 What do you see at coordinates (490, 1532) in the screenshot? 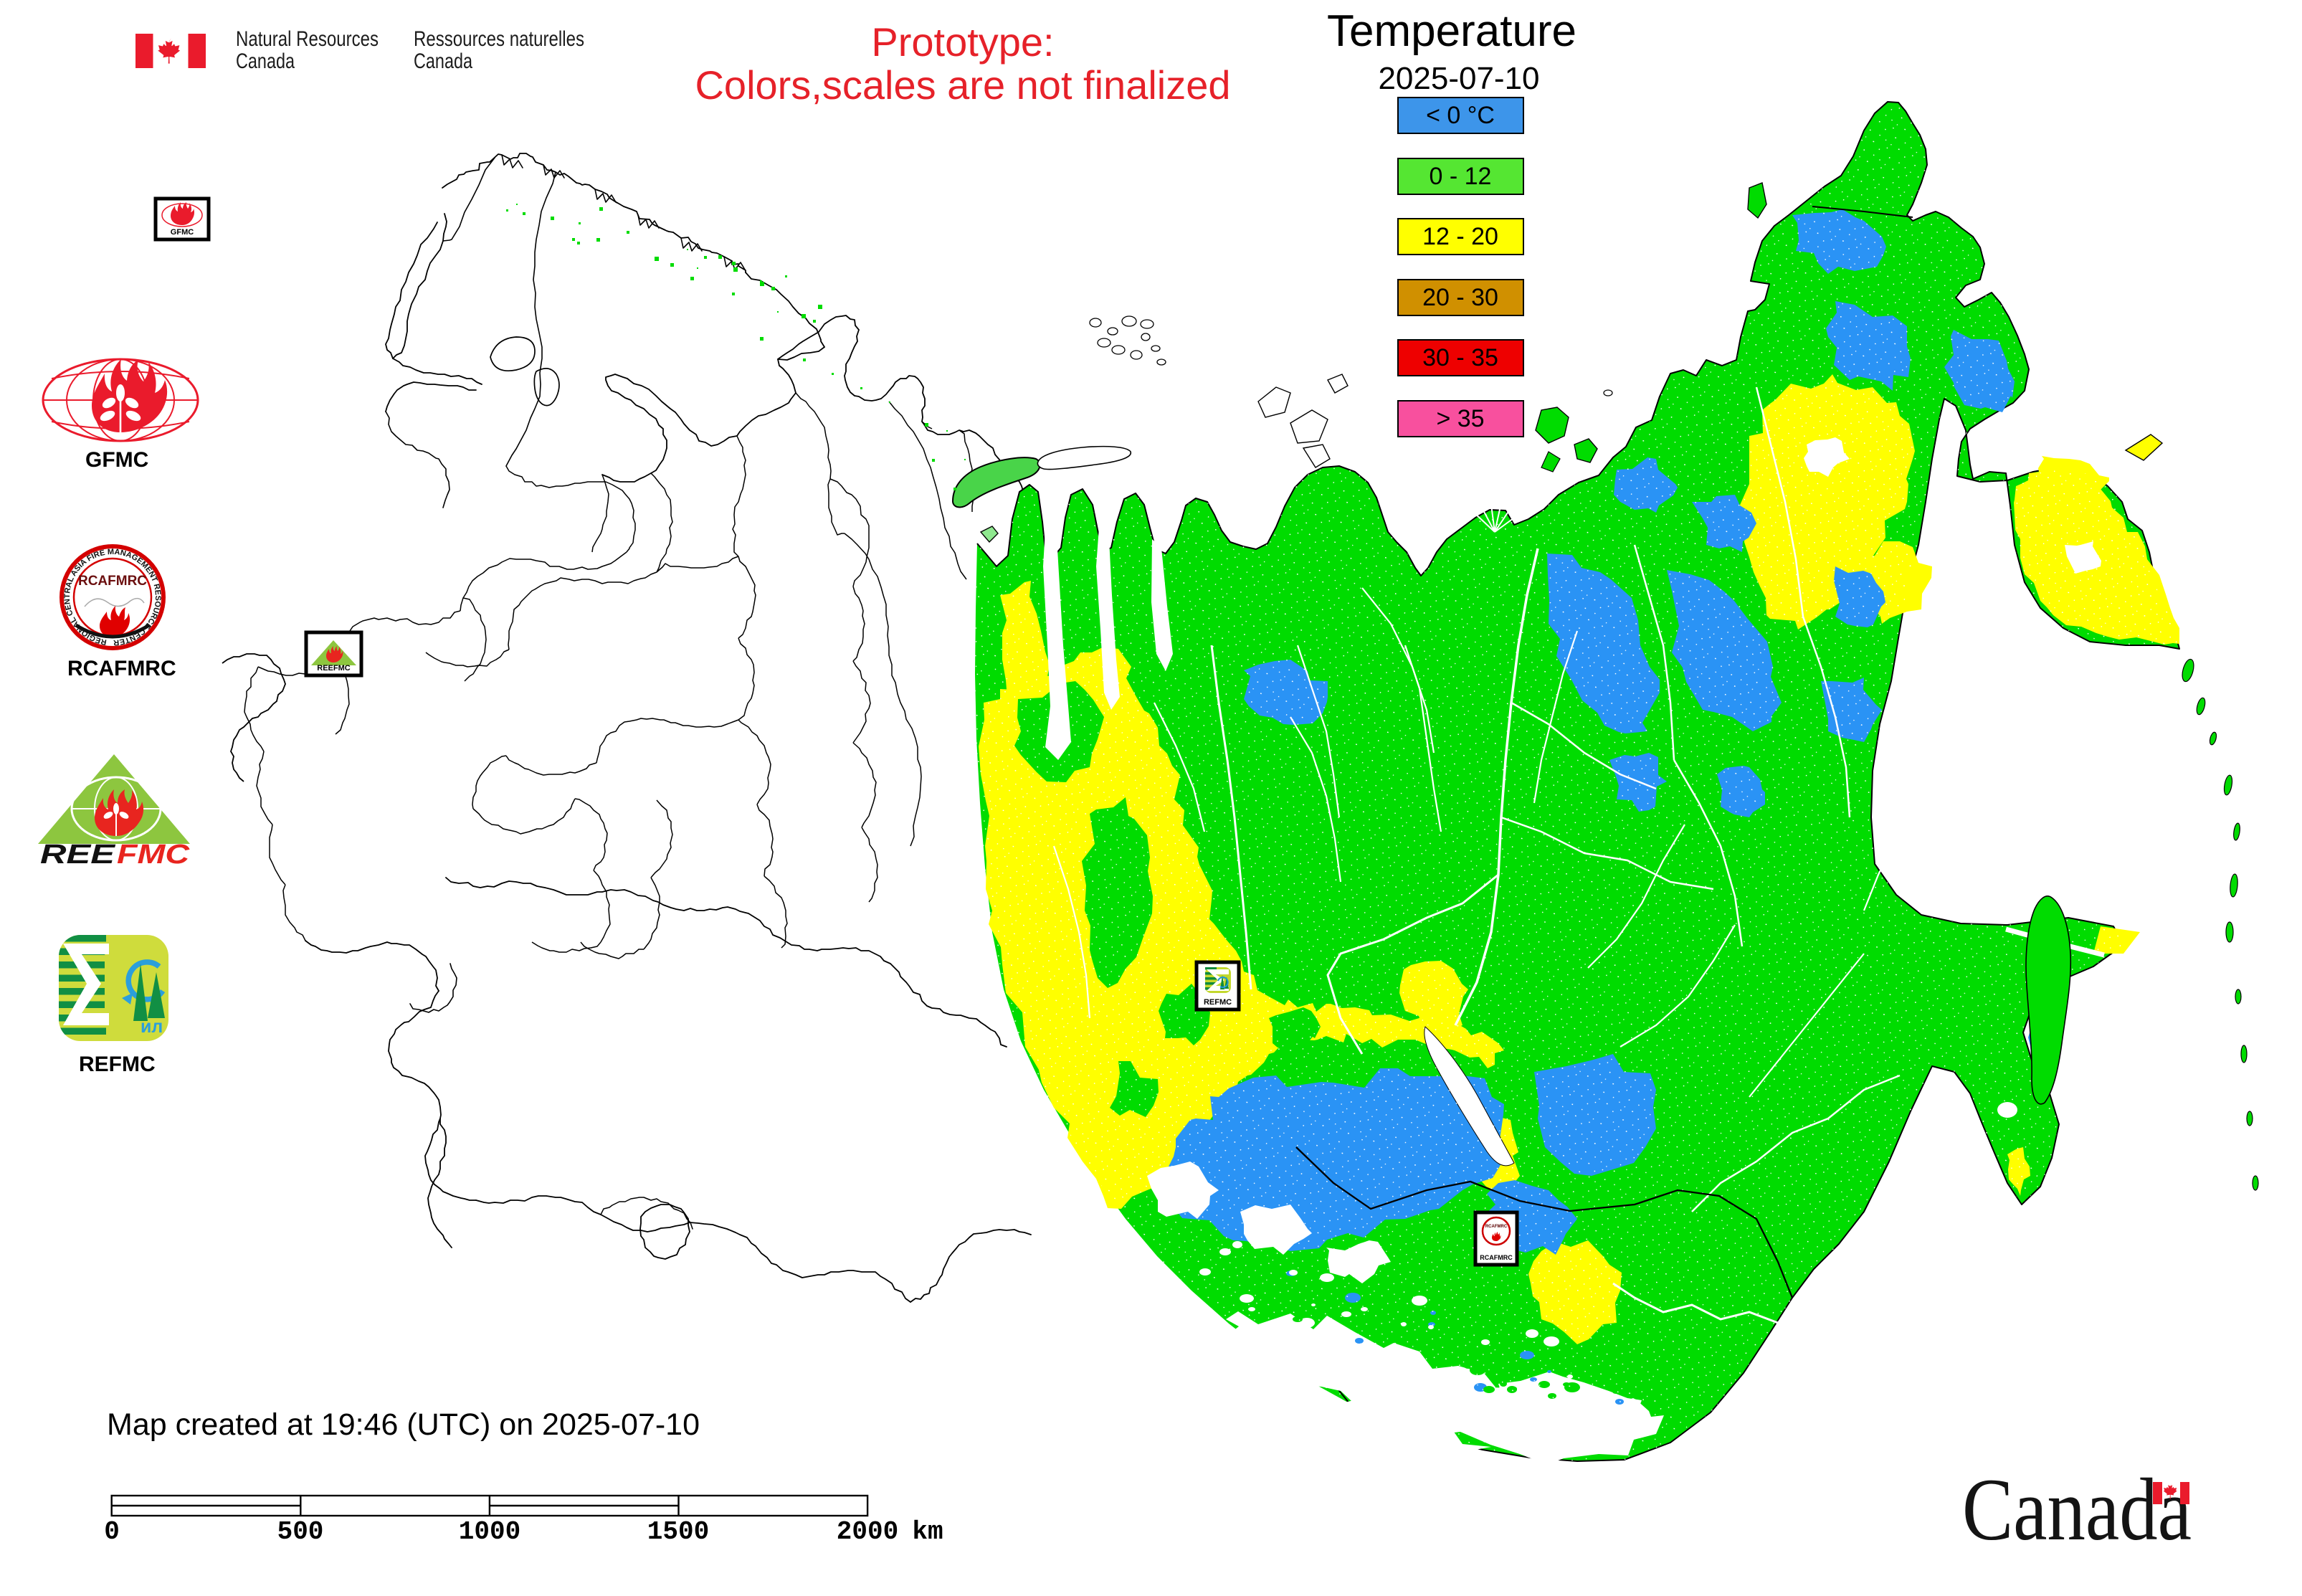
I see `svg-text: 1000` at bounding box center [490, 1532].